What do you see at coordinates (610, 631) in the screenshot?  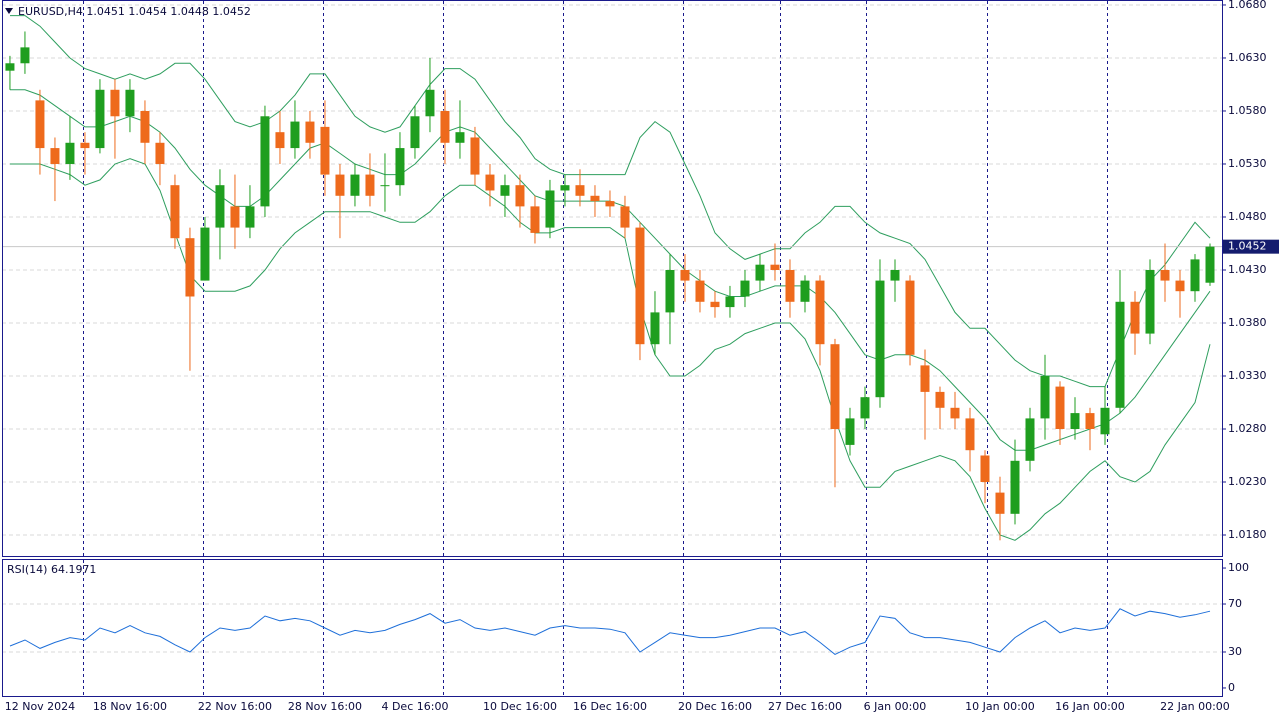 I see `rsi-line` at bounding box center [610, 631].